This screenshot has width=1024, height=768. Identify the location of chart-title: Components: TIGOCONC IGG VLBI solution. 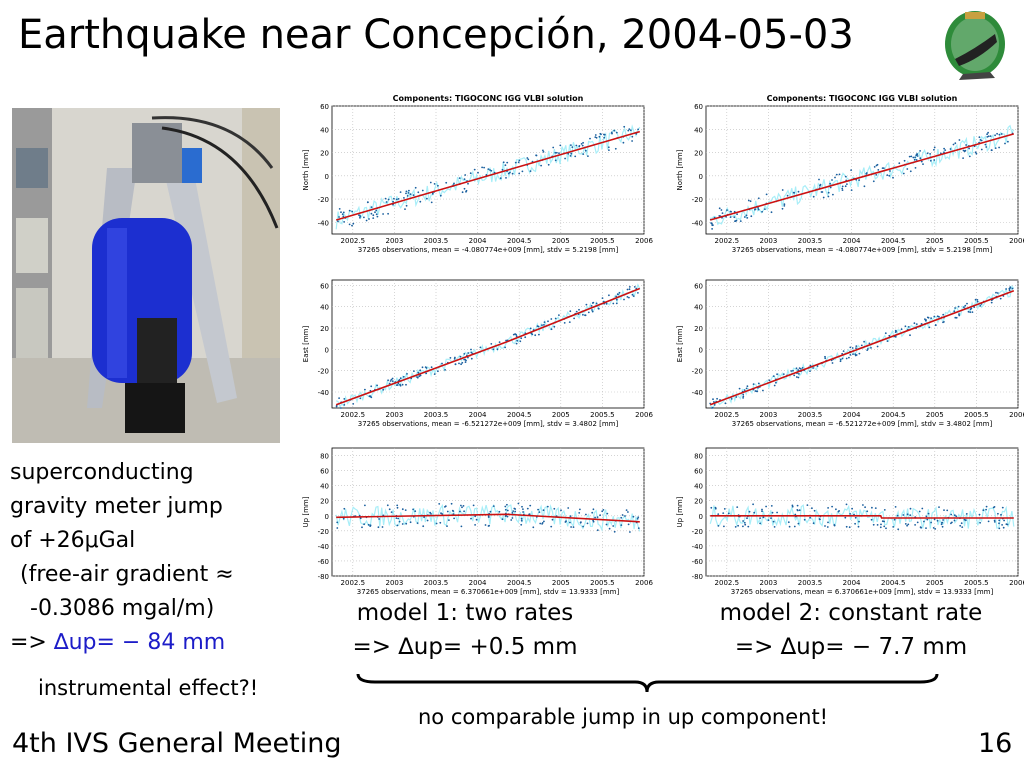
(488, 98).